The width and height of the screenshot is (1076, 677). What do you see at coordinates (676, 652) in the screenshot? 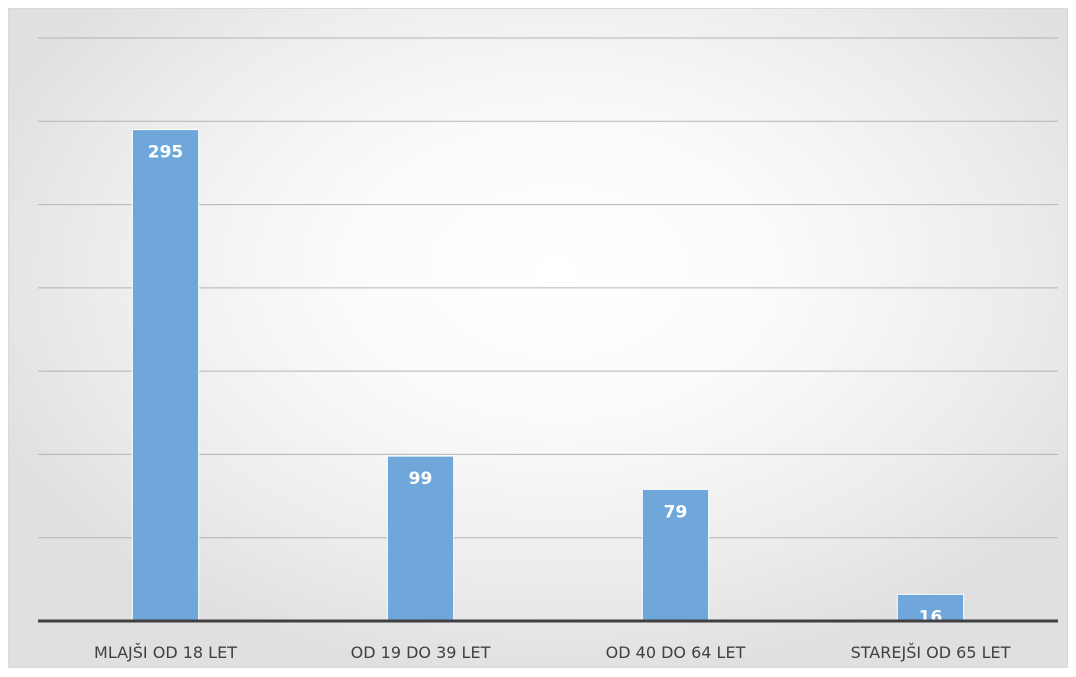
I see `x-tick-label: OD 40 DO 64 LET` at bounding box center [676, 652].